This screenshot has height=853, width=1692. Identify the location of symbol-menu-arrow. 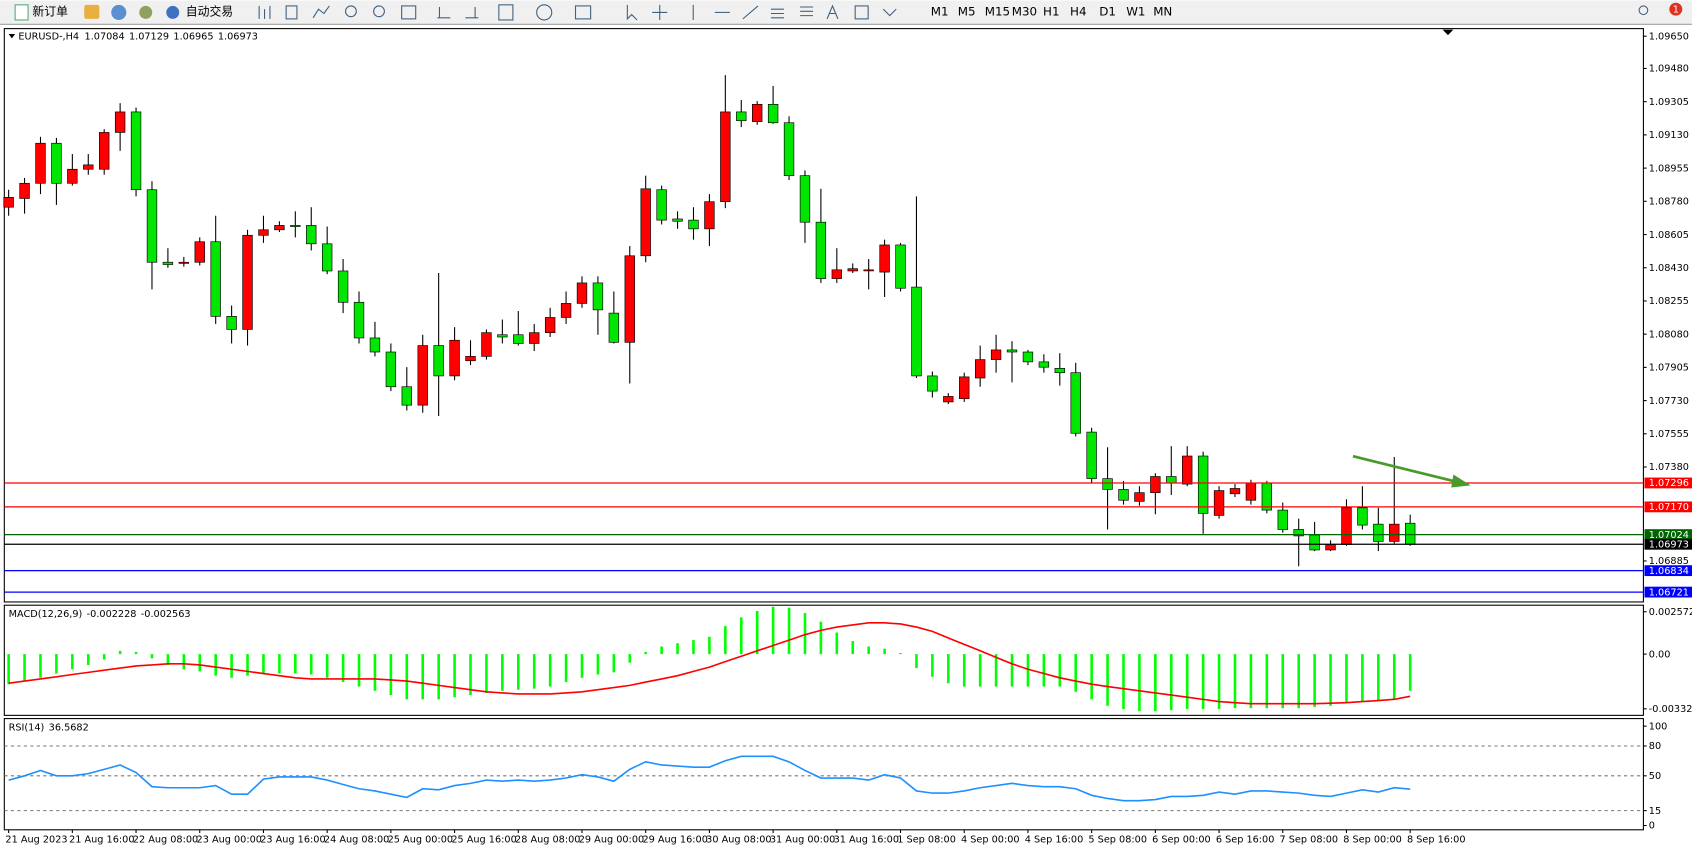
(12, 36).